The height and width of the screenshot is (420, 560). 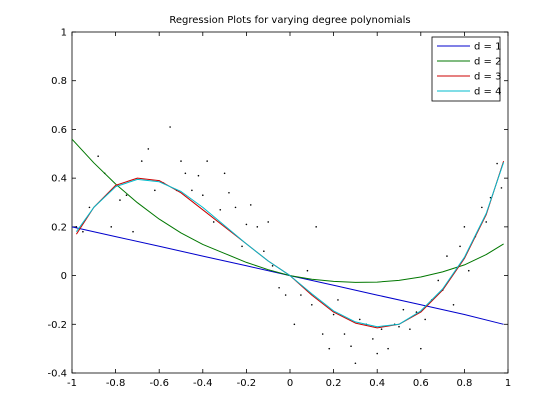 I want to click on y-tick-label: 0.4, so click(x=59, y=179).